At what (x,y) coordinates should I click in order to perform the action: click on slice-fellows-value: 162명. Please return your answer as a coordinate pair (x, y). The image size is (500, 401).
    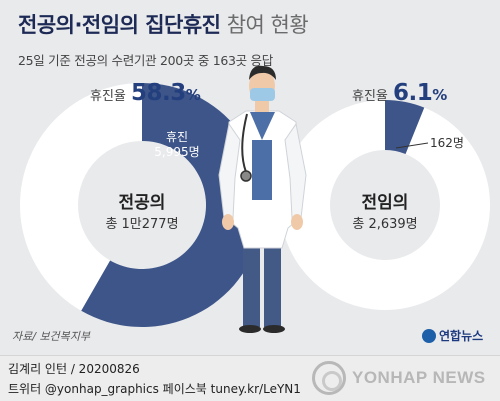
    Looking at the image, I should click on (447, 143).